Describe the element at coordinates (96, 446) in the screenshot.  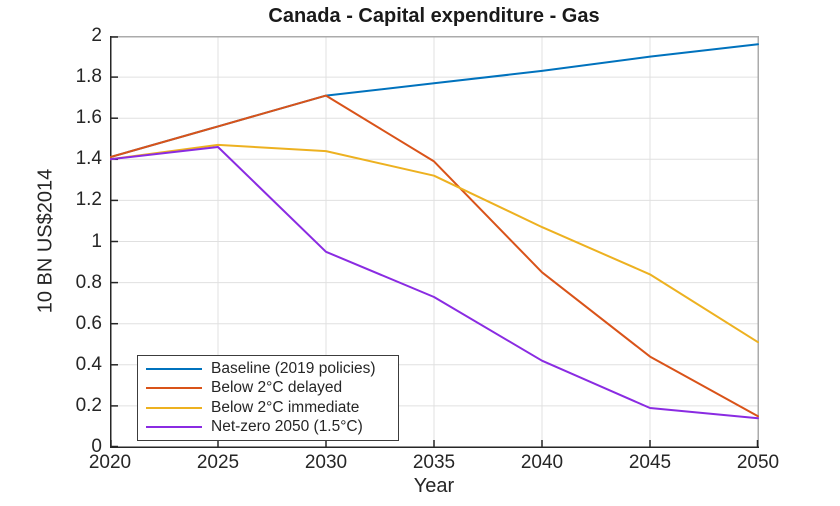
I see `y-axis-tick-label: 0` at that location.